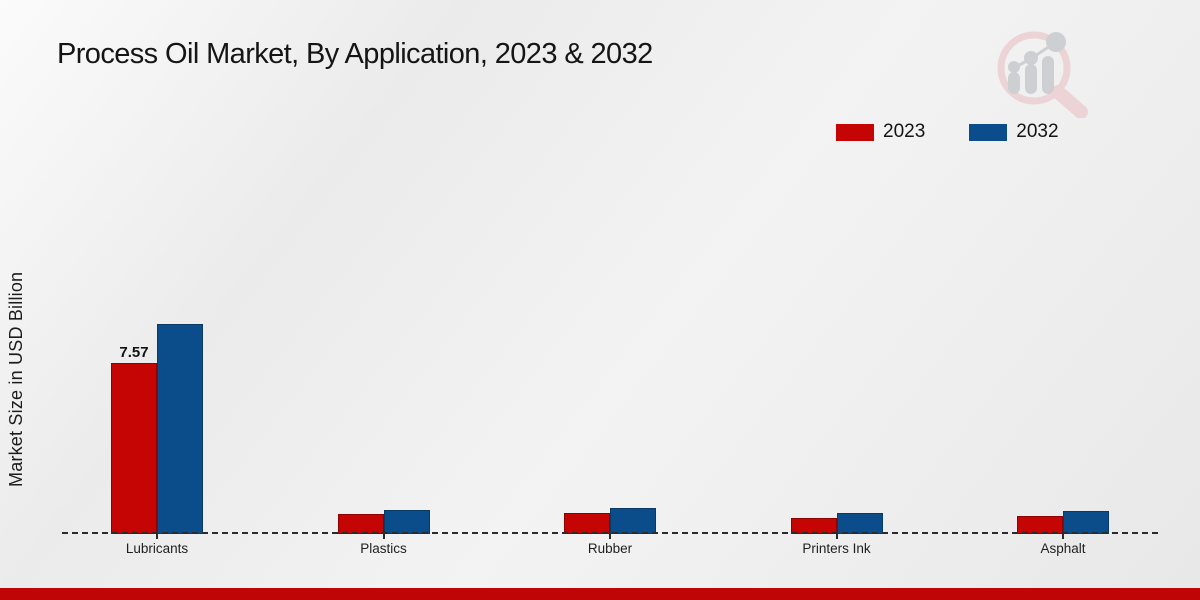 This screenshot has width=1200, height=600. Describe the element at coordinates (360, 523) in the screenshot. I see `bar-2023-plastics` at that location.